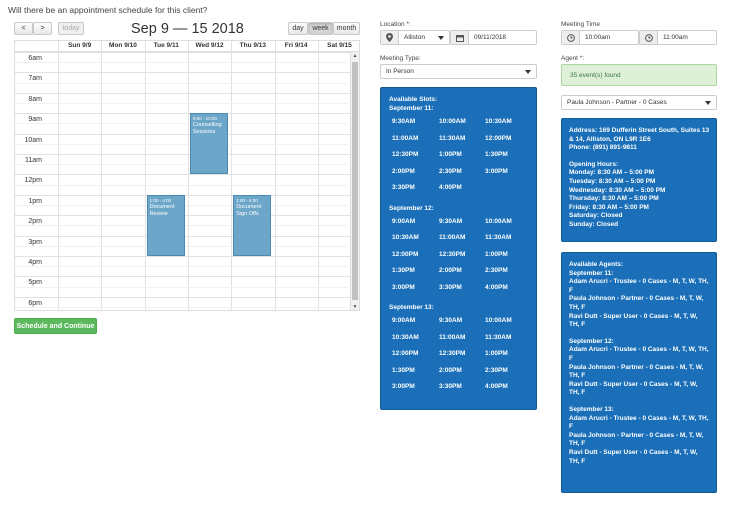 The width and height of the screenshot is (744, 519). What do you see at coordinates (571, 37) in the screenshot?
I see `clock-icon` at bounding box center [571, 37].